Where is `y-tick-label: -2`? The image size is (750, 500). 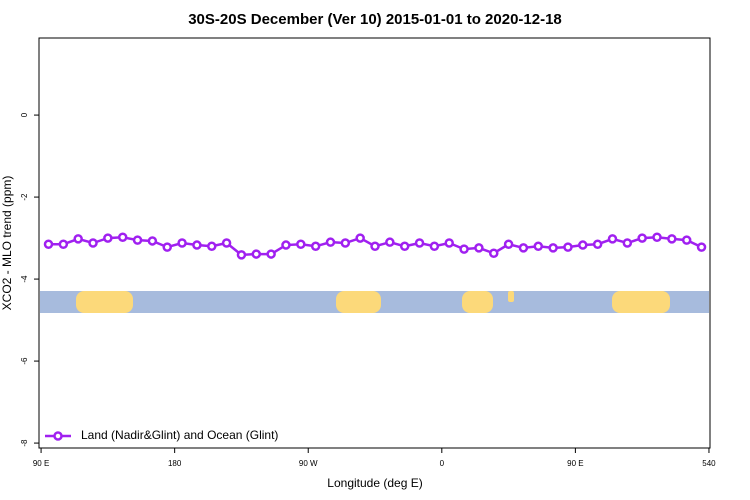 y-tick-label: -2 is located at coordinates (24, 197).